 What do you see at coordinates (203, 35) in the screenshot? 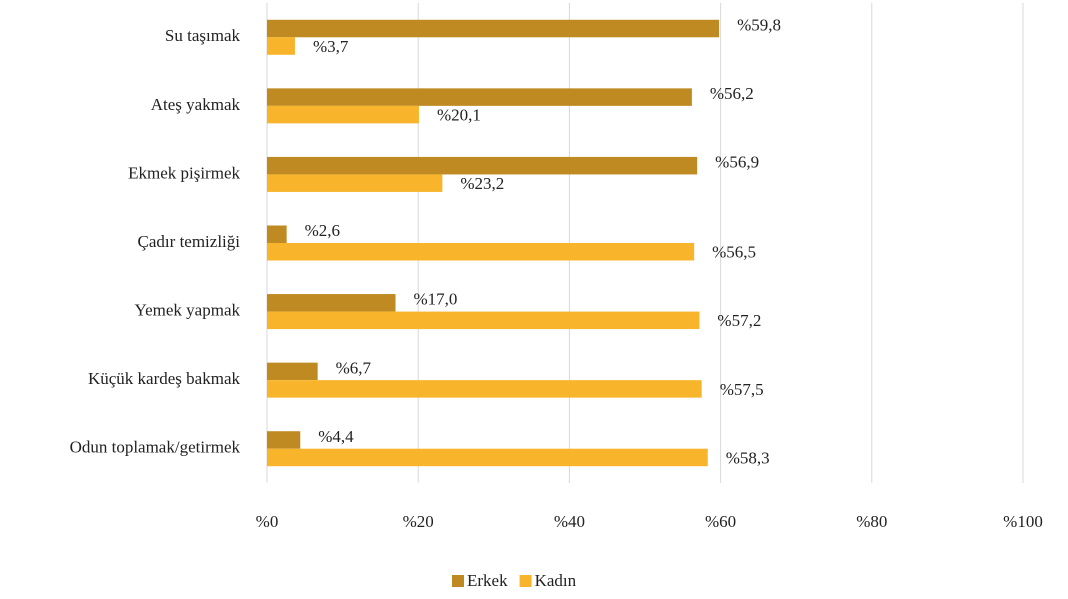
I see `y-tick-label: Su taşımak` at bounding box center [203, 35].